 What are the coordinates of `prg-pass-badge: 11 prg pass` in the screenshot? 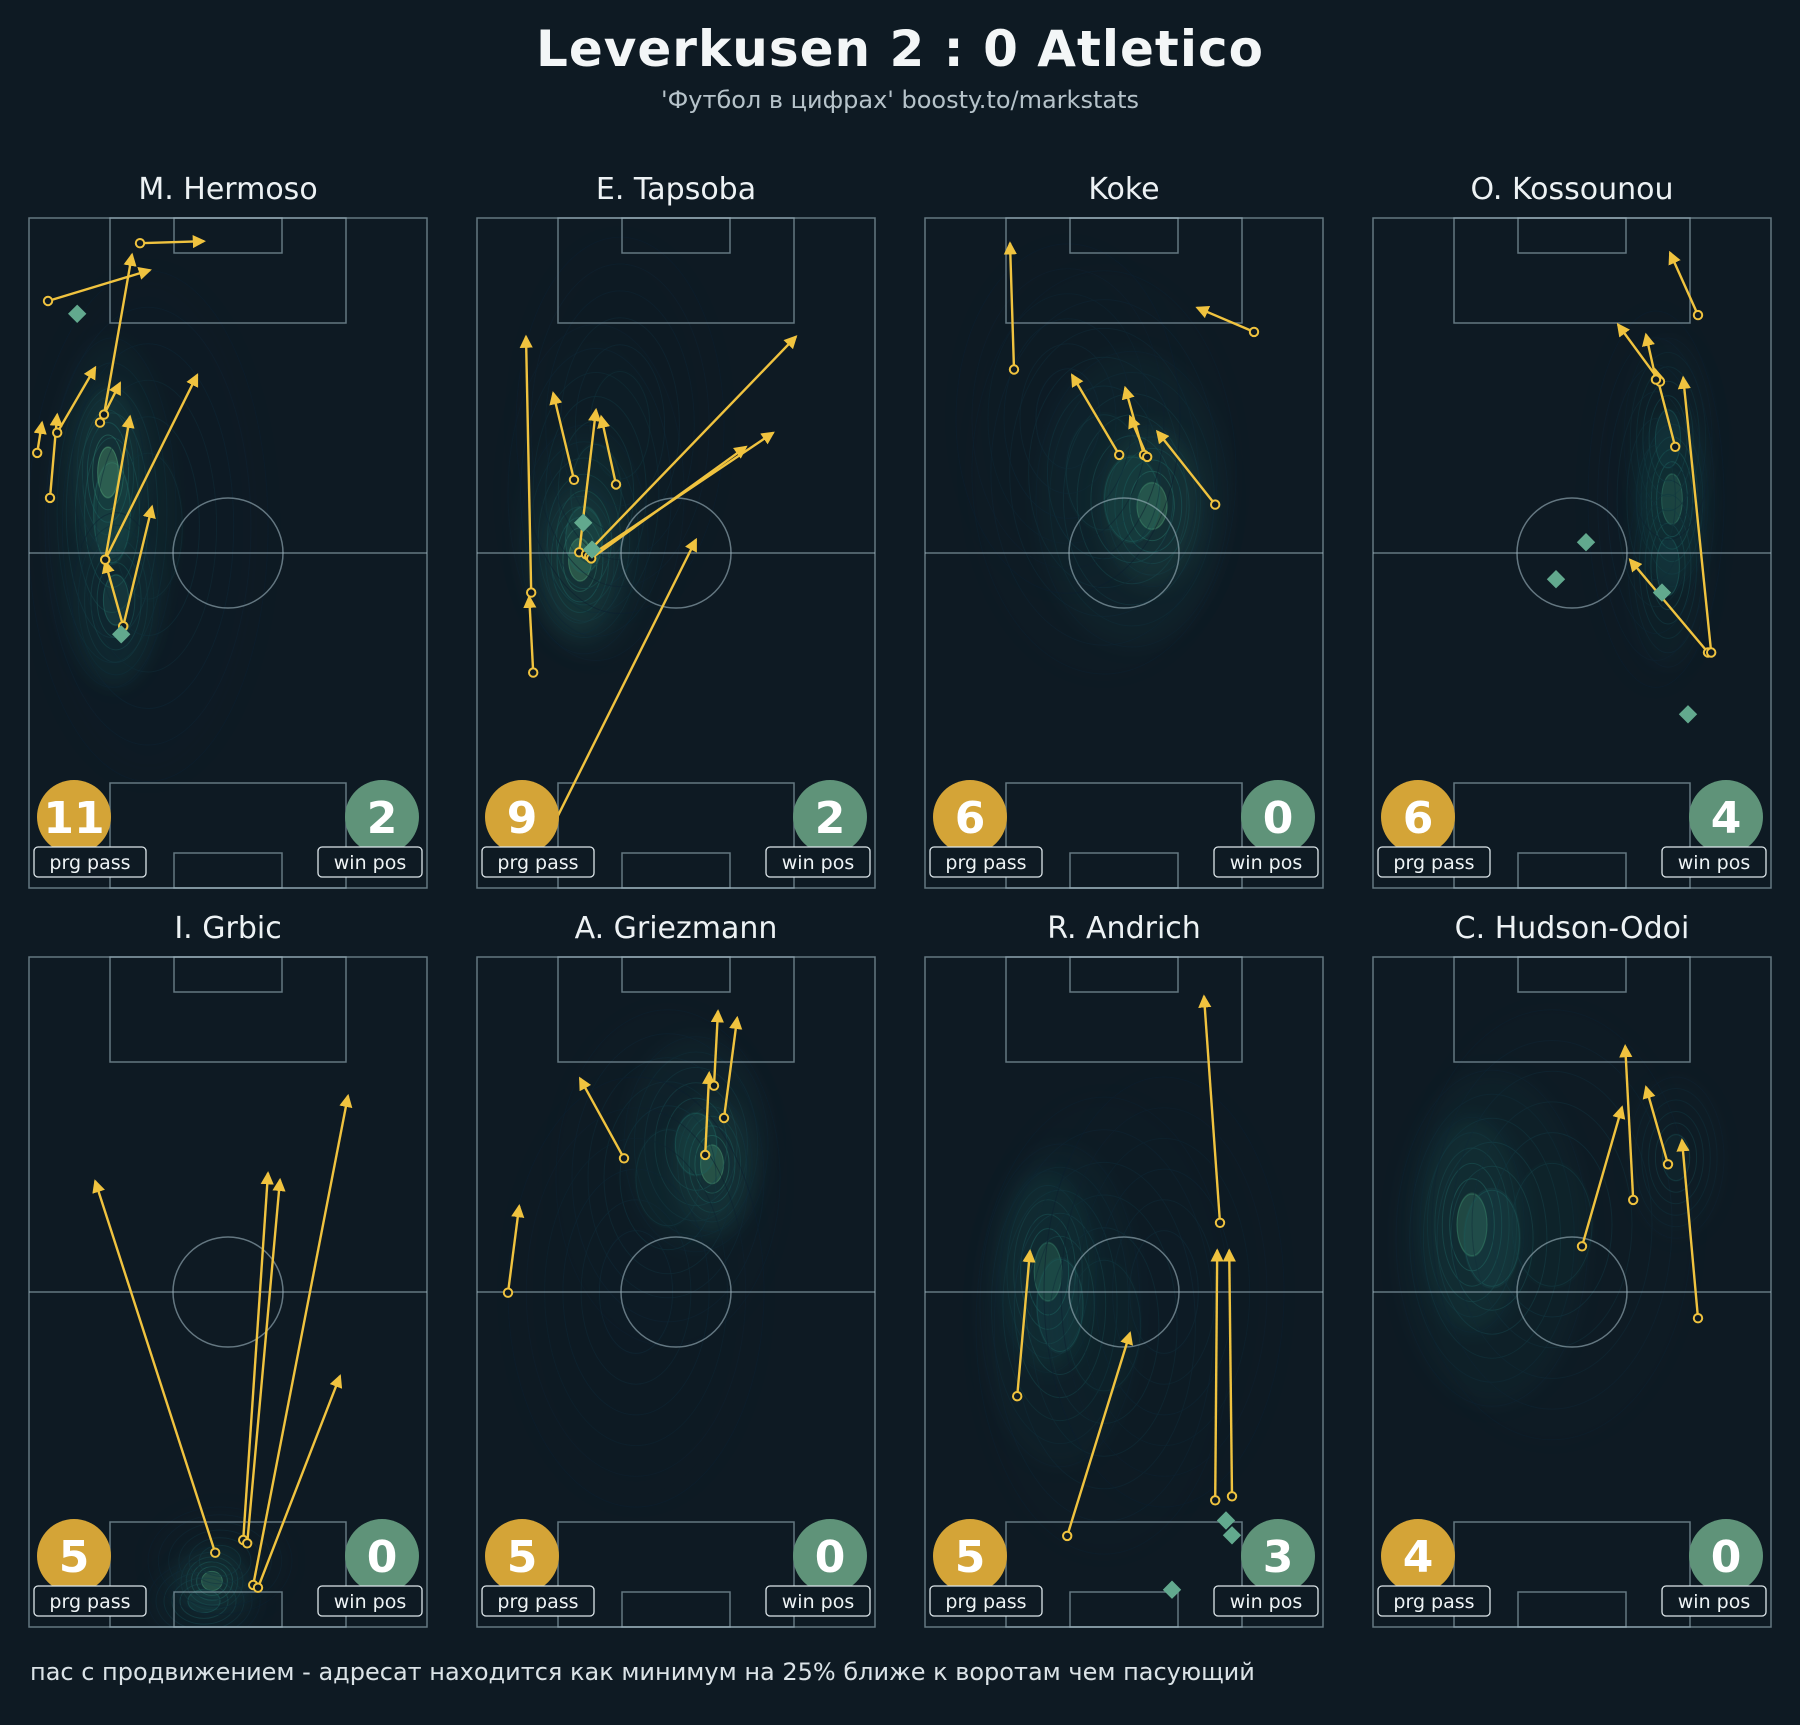 It's located at (90, 829).